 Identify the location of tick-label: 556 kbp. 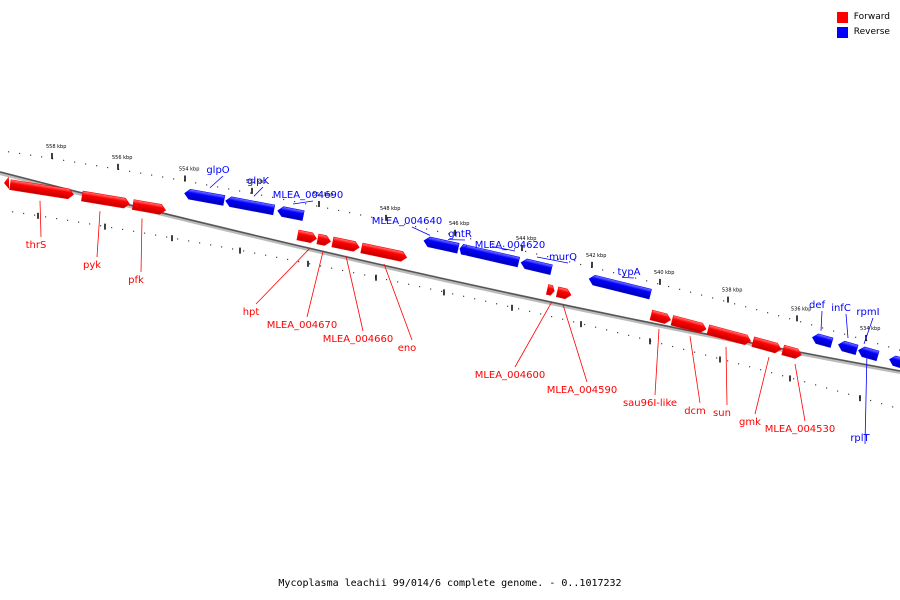
(122, 158).